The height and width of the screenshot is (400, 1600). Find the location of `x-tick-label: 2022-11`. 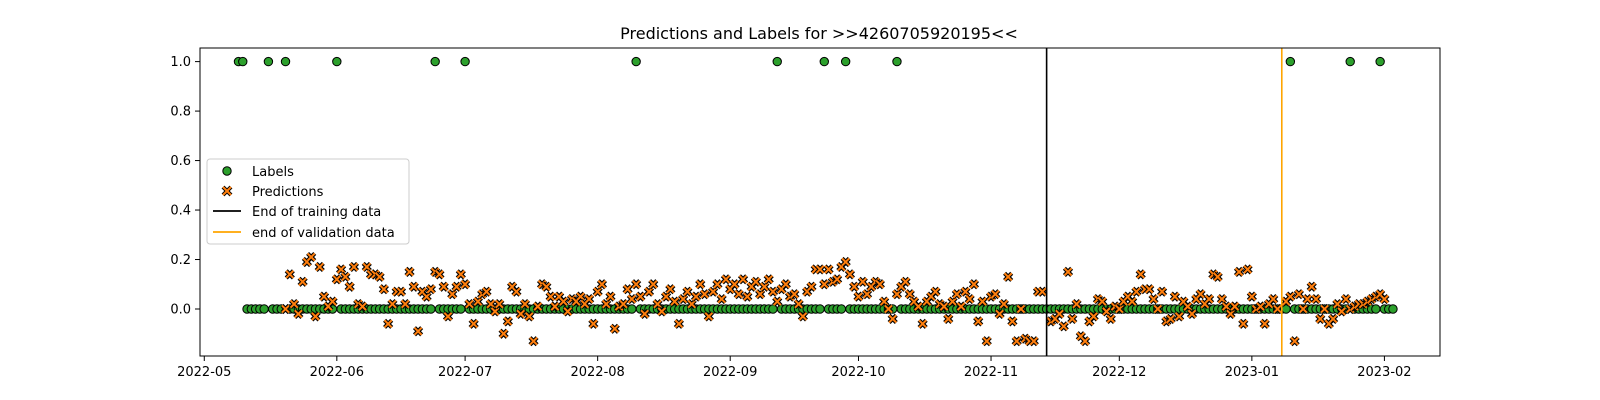

x-tick-label: 2022-11 is located at coordinates (991, 372).